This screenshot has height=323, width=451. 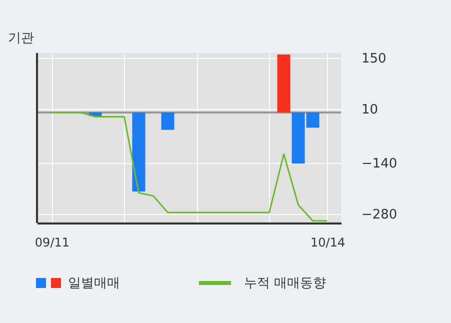 What do you see at coordinates (380, 164) in the screenshot?
I see `y-tick-label: −140` at bounding box center [380, 164].